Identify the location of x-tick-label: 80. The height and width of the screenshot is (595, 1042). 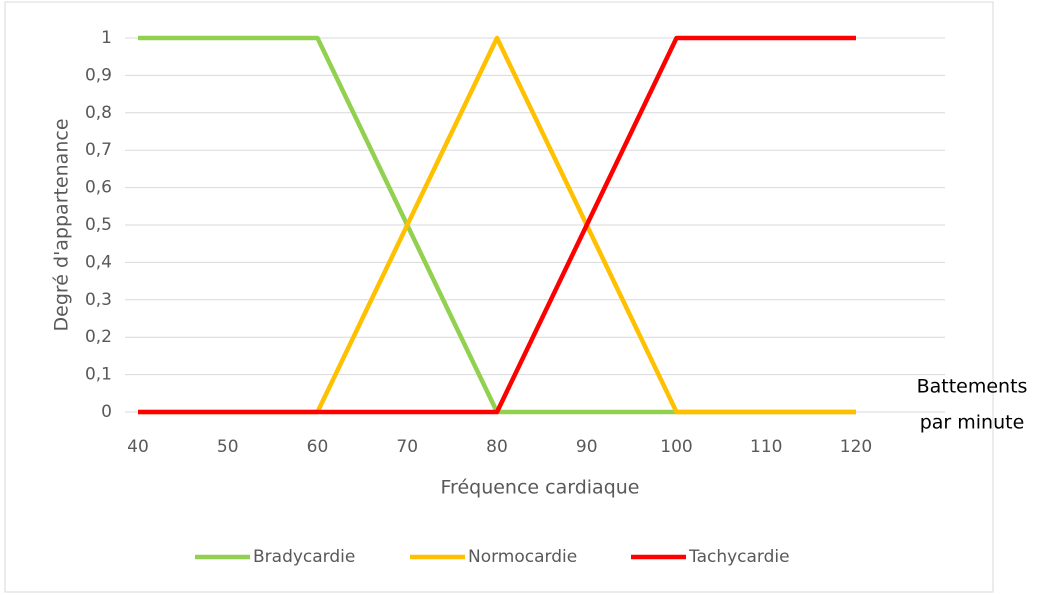
(497, 447).